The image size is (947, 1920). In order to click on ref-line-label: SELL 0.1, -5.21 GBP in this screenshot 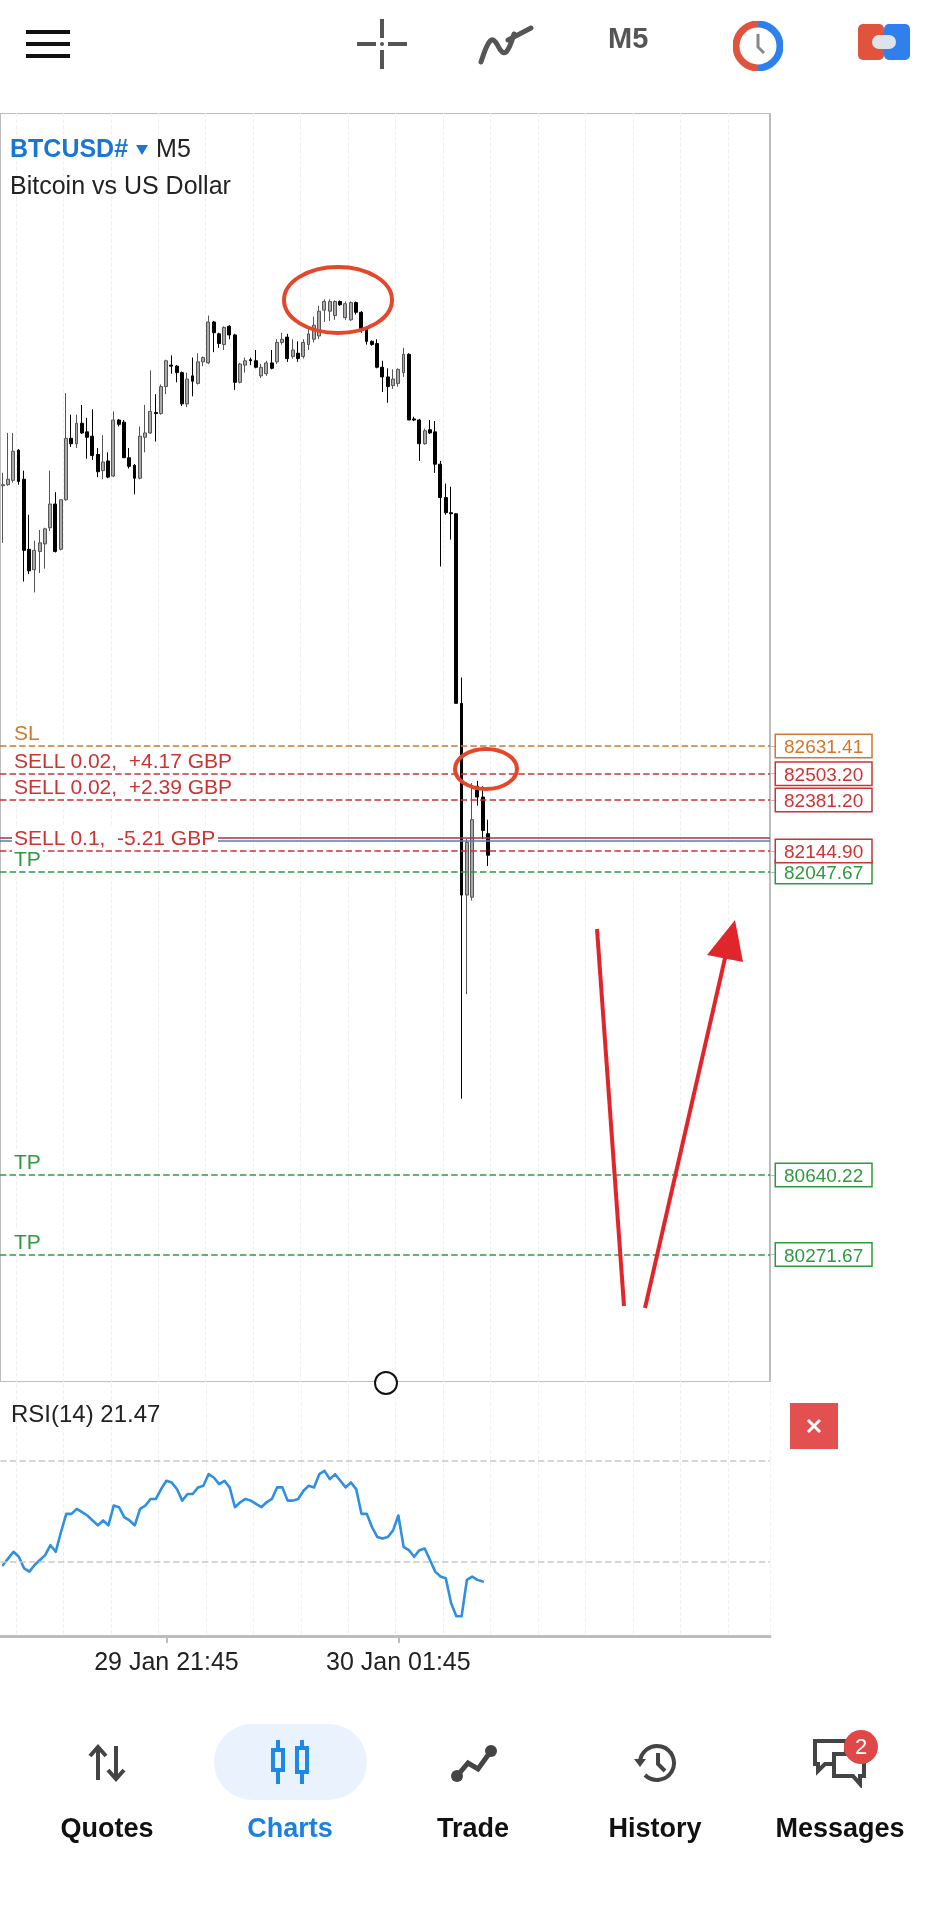, I will do `click(115, 837)`.